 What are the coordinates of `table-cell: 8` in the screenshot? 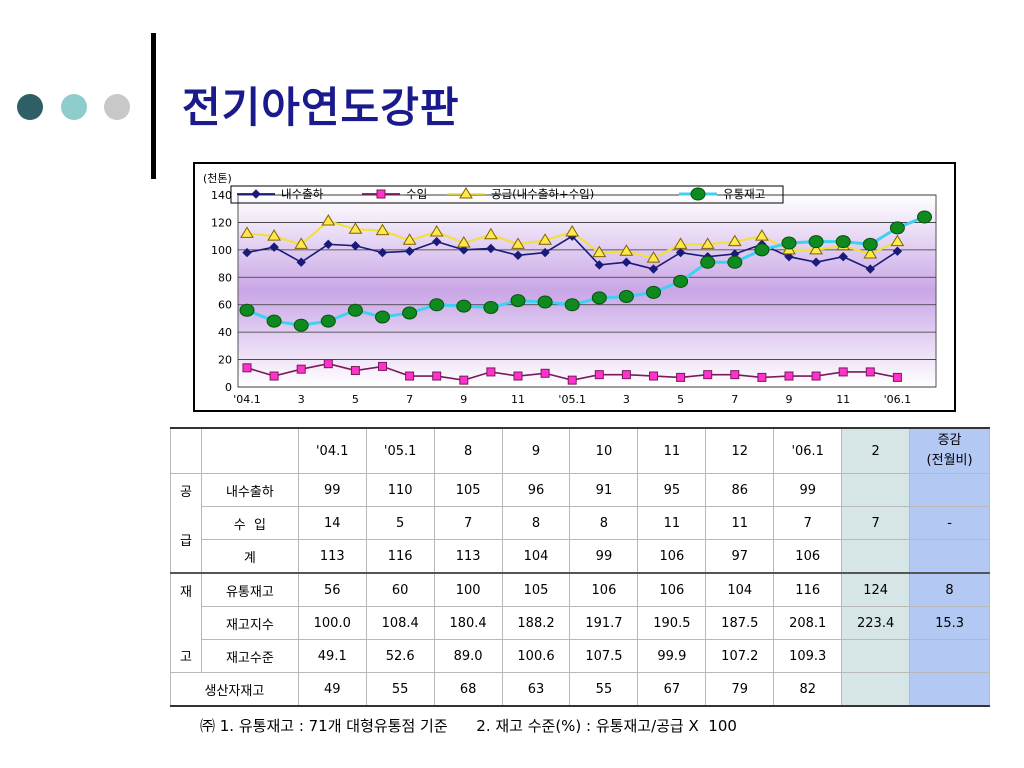 It's located at (604, 523).